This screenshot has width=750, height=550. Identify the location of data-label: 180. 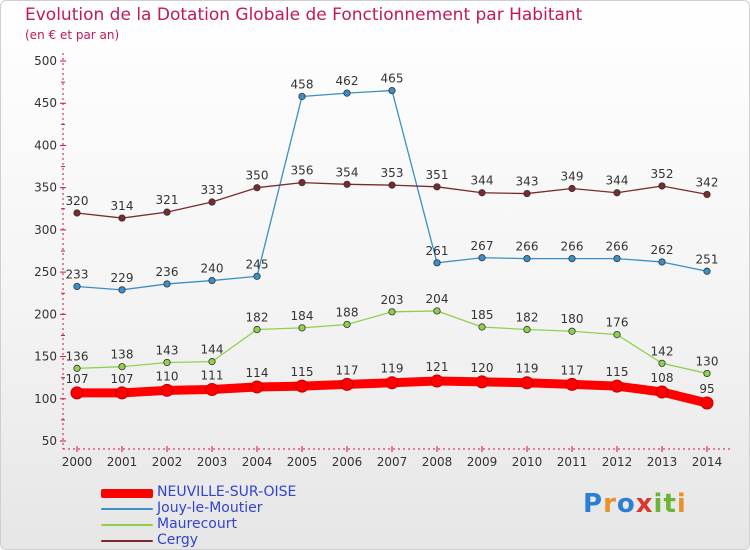
(572, 319).